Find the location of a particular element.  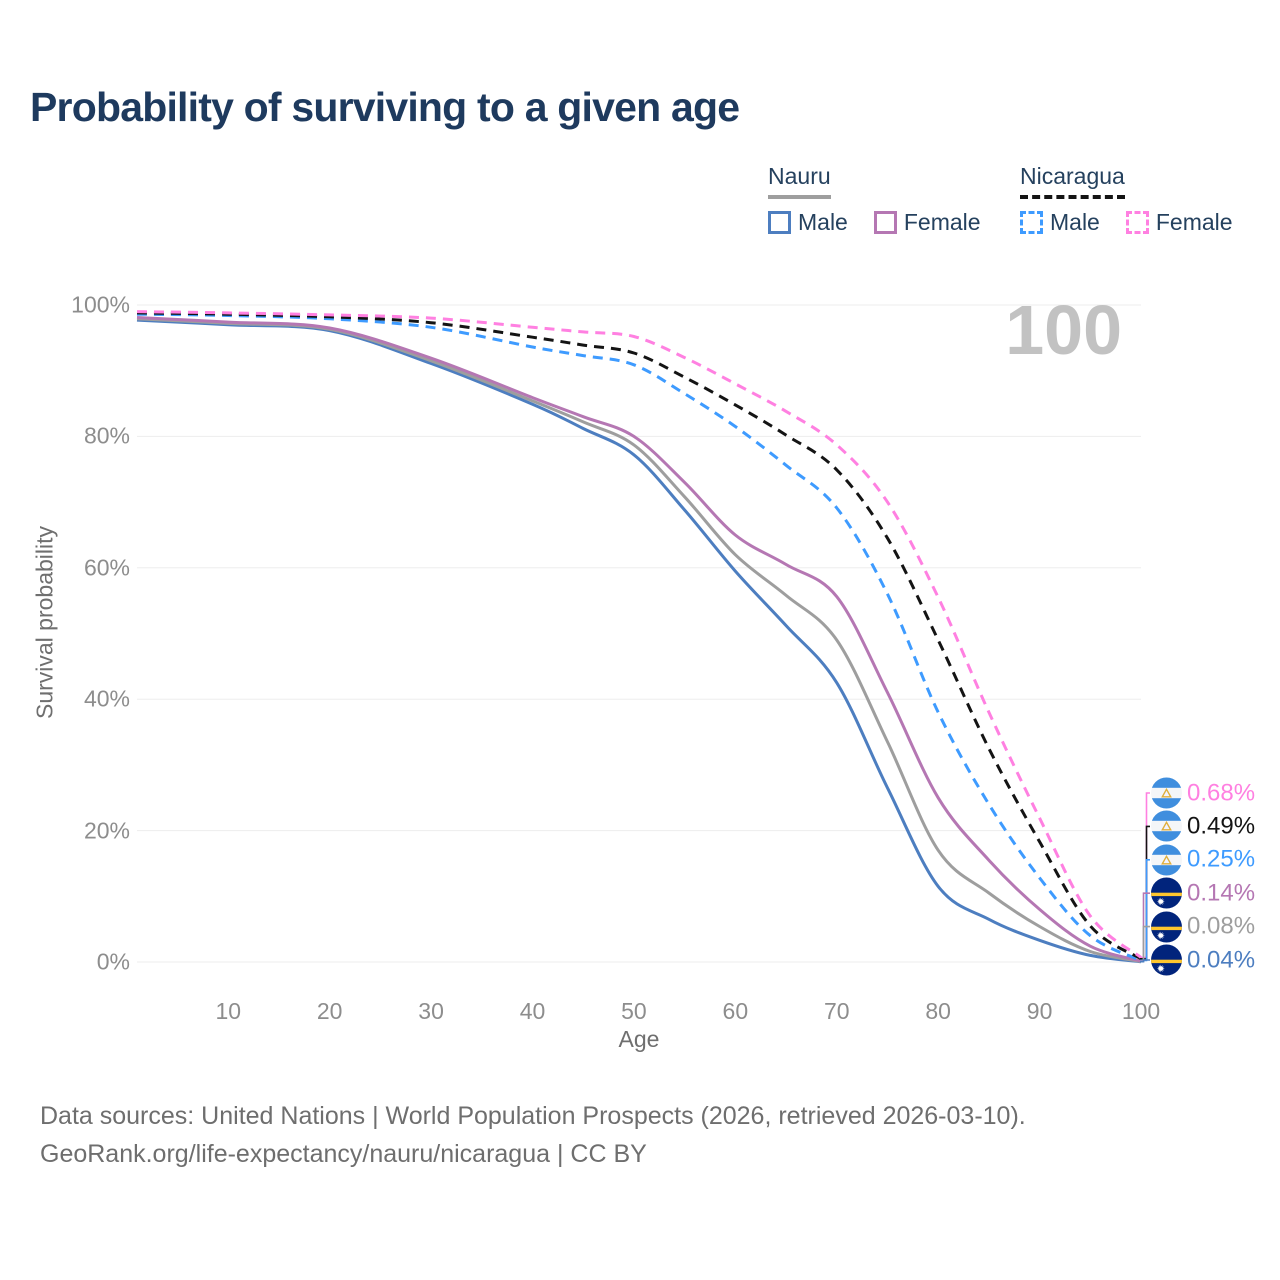

end-label: 0.68% is located at coordinates (1203, 793).